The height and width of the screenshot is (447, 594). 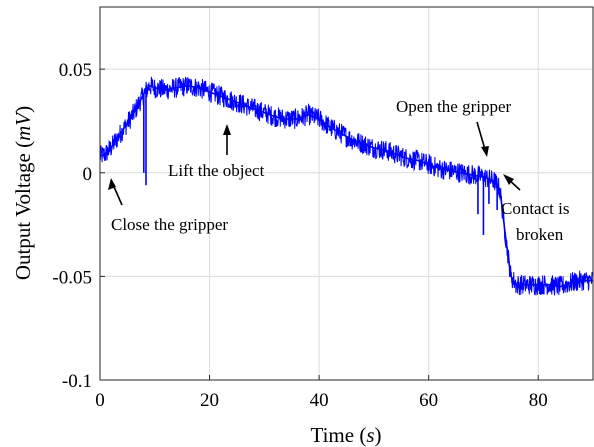 What do you see at coordinates (88, 174) in the screenshot?
I see `y-tick-label: 0` at bounding box center [88, 174].